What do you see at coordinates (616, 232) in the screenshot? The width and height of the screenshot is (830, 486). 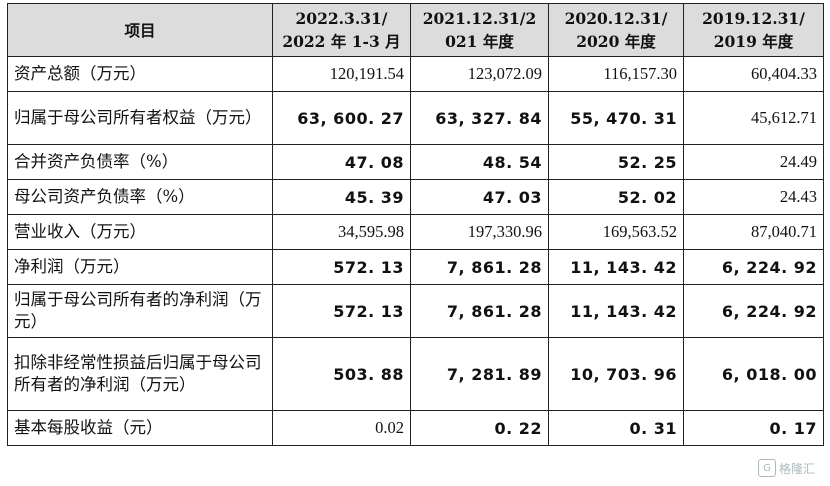 I see `row-value: 169,563.52` at bounding box center [616, 232].